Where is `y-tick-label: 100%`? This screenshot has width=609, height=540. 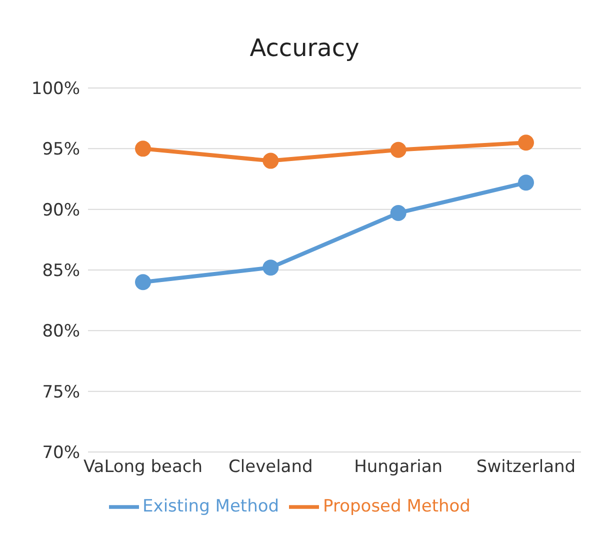 y-tick-label: 100% is located at coordinates (55, 89).